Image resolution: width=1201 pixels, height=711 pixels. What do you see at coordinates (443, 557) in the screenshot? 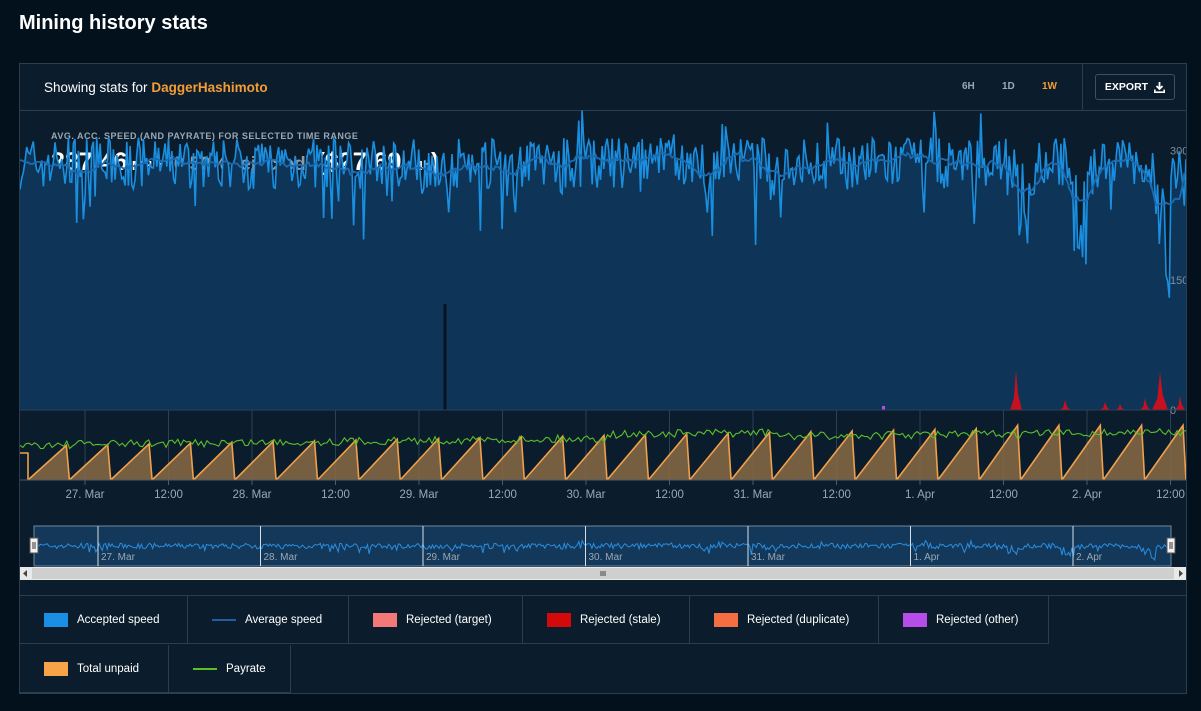
I see `navigator-label: 29. Mar` at bounding box center [443, 557].